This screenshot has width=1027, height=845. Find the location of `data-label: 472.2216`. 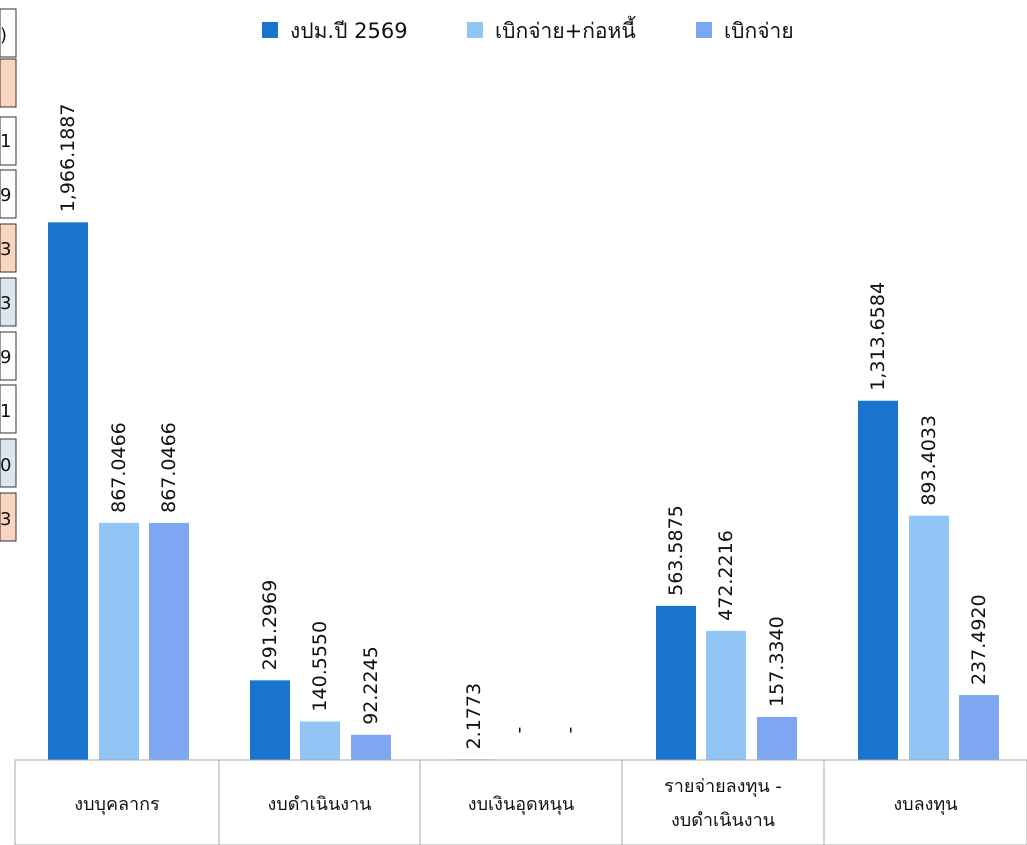

data-label: 472.2216 is located at coordinates (726, 575).